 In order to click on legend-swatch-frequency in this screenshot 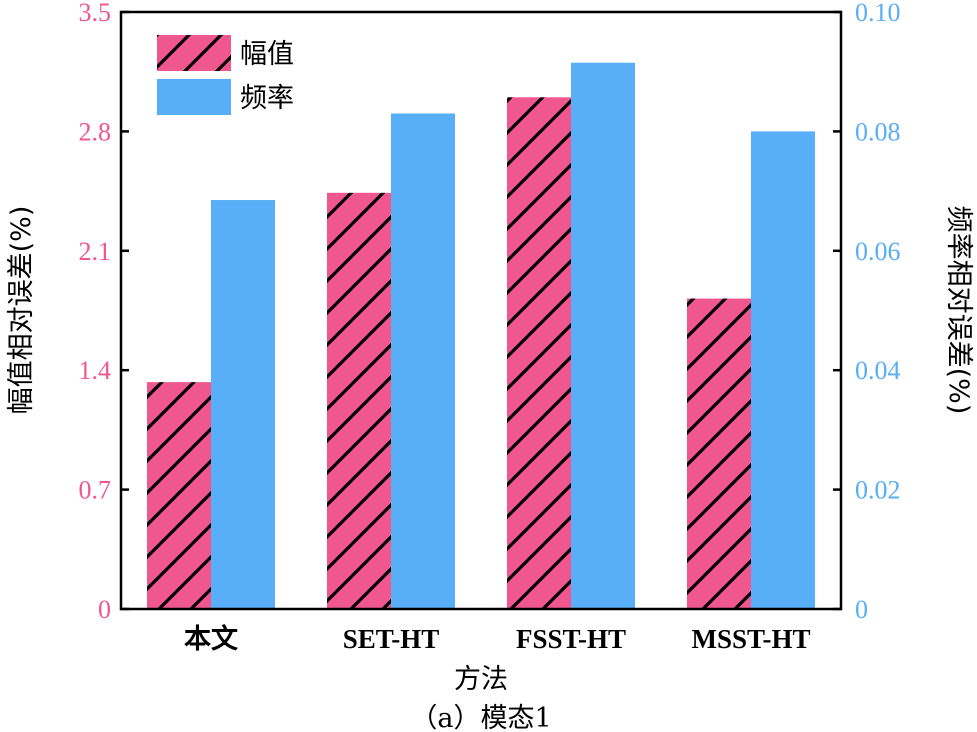, I will do `click(194, 97)`.